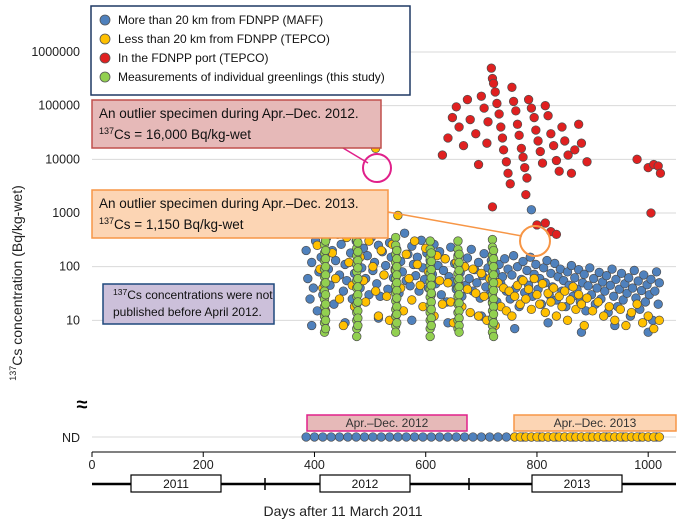 The width and height of the screenshot is (685, 523). I want to click on y-tick-label: 10000, so click(62, 159).